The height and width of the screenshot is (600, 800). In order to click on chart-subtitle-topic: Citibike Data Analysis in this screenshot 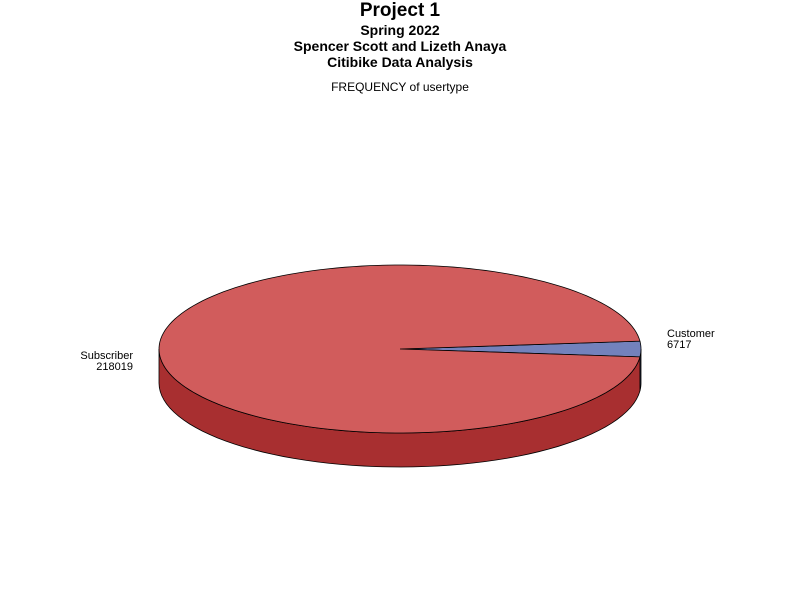, I will do `click(400, 62)`.